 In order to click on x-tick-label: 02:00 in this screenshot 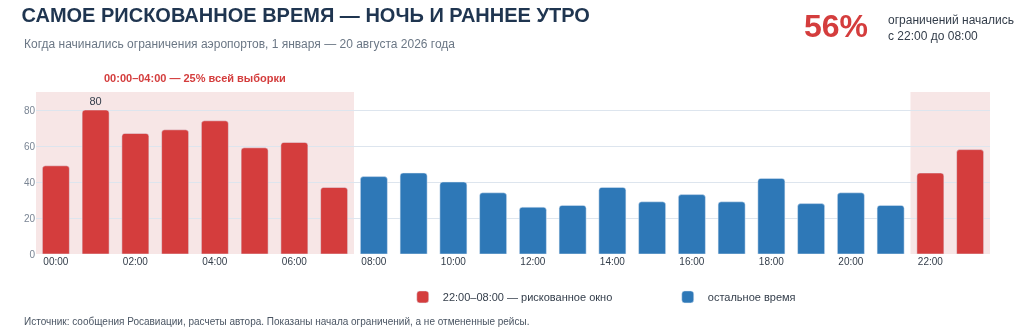, I will do `click(135, 261)`.